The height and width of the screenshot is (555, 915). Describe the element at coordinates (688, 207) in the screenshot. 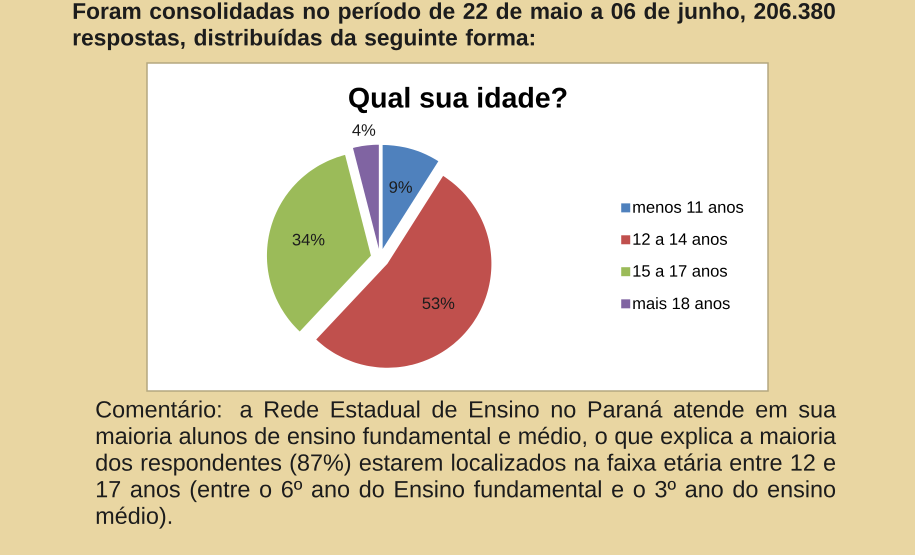

I see `legend-label: menos 11 anos` at that location.